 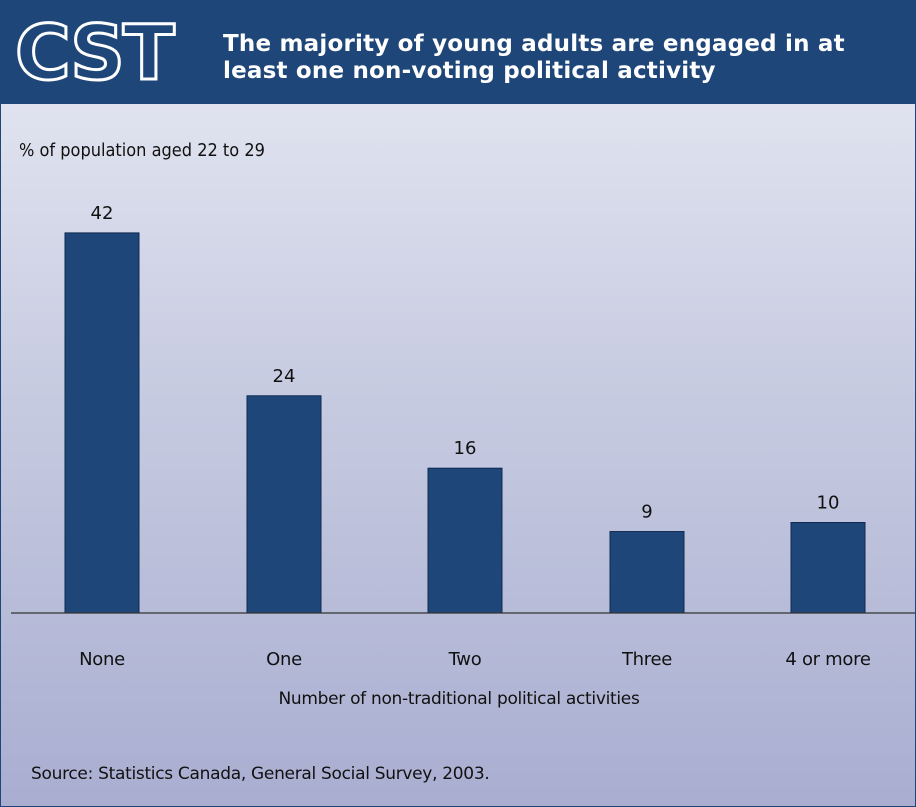 I want to click on bar-value-label-3: 9, so click(x=646, y=512).